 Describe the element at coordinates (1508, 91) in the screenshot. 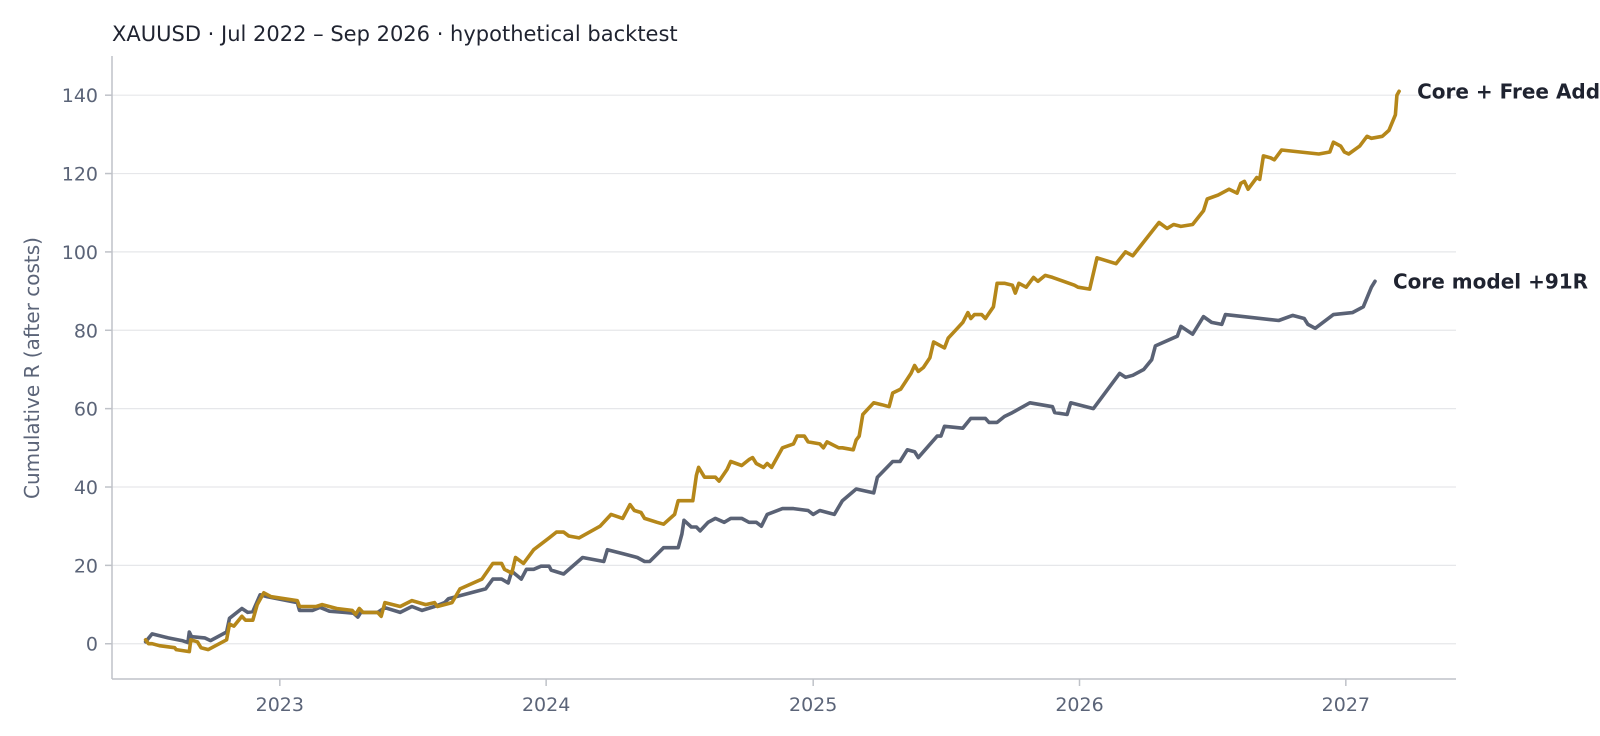

I see `series-end-label-1: Core + Free Add +141R` at that location.